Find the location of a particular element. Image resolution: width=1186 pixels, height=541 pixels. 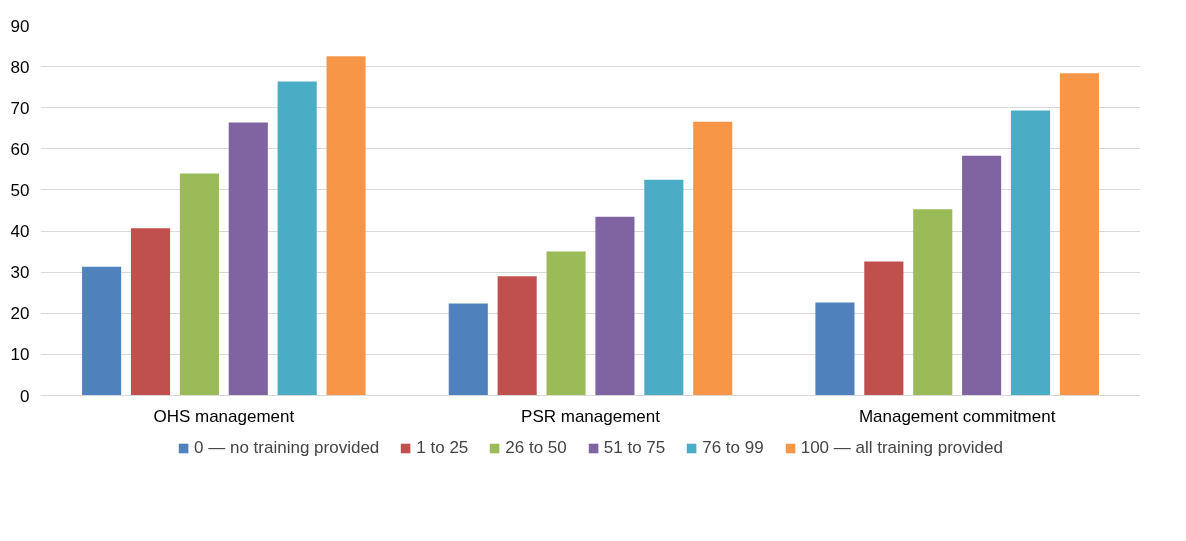

legend-label: 1 to 25 is located at coordinates (442, 448).